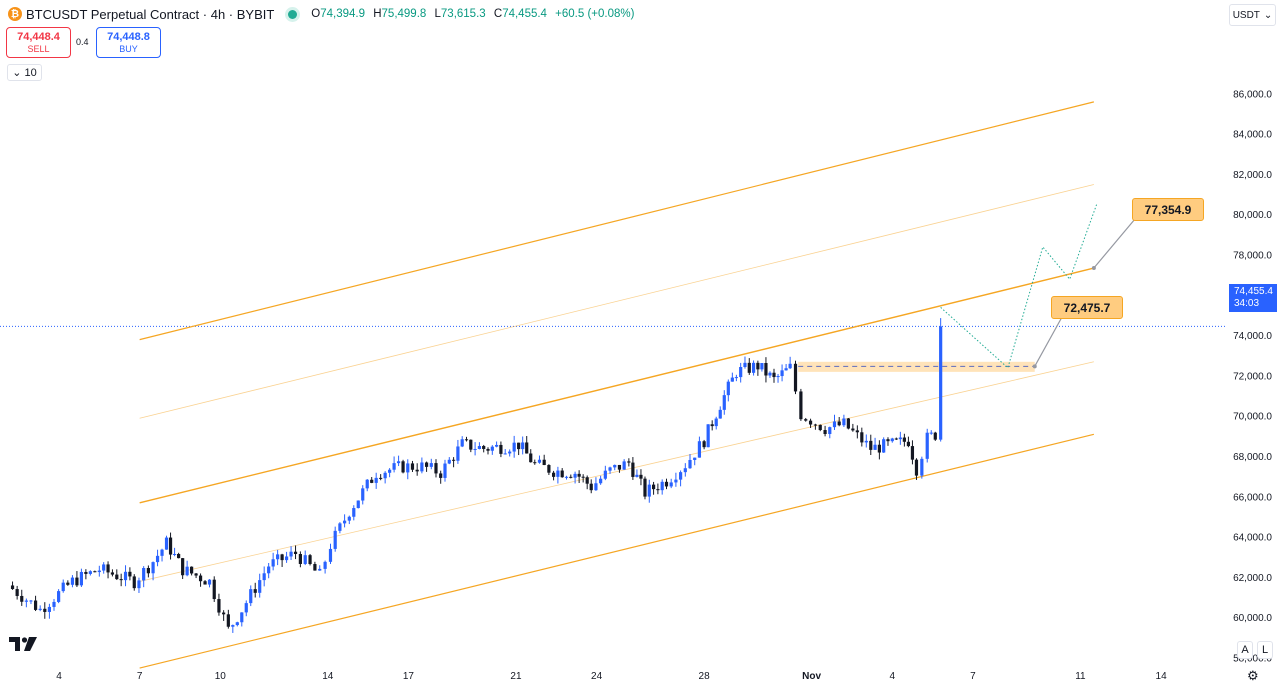  What do you see at coordinates (377, 14) in the screenshot?
I see `high-label: H` at bounding box center [377, 14].